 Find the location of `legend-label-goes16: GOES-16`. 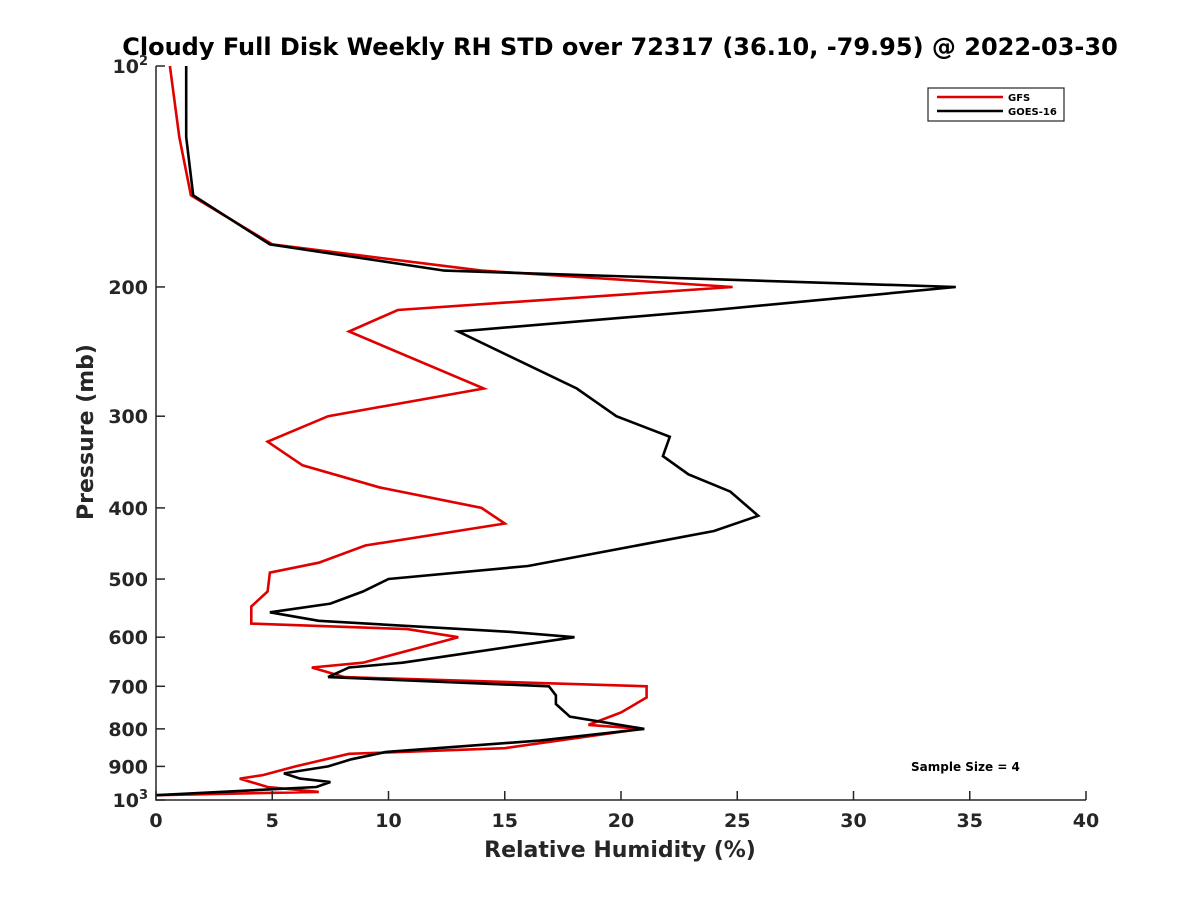

legend-label-goes16: GOES-16 is located at coordinates (1032, 112).